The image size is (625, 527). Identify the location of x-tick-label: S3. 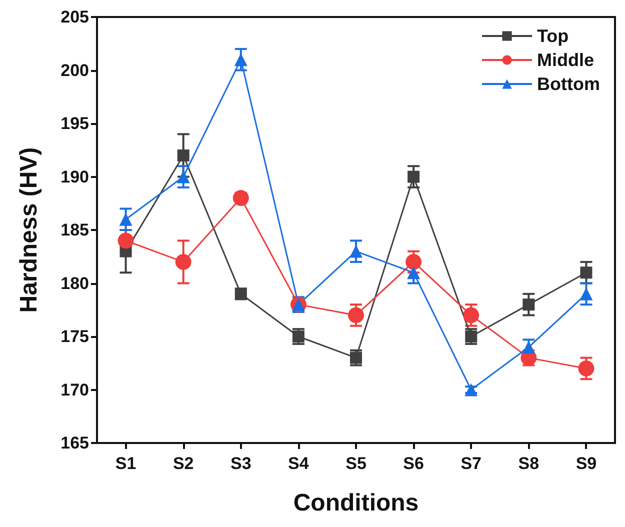
(241, 463).